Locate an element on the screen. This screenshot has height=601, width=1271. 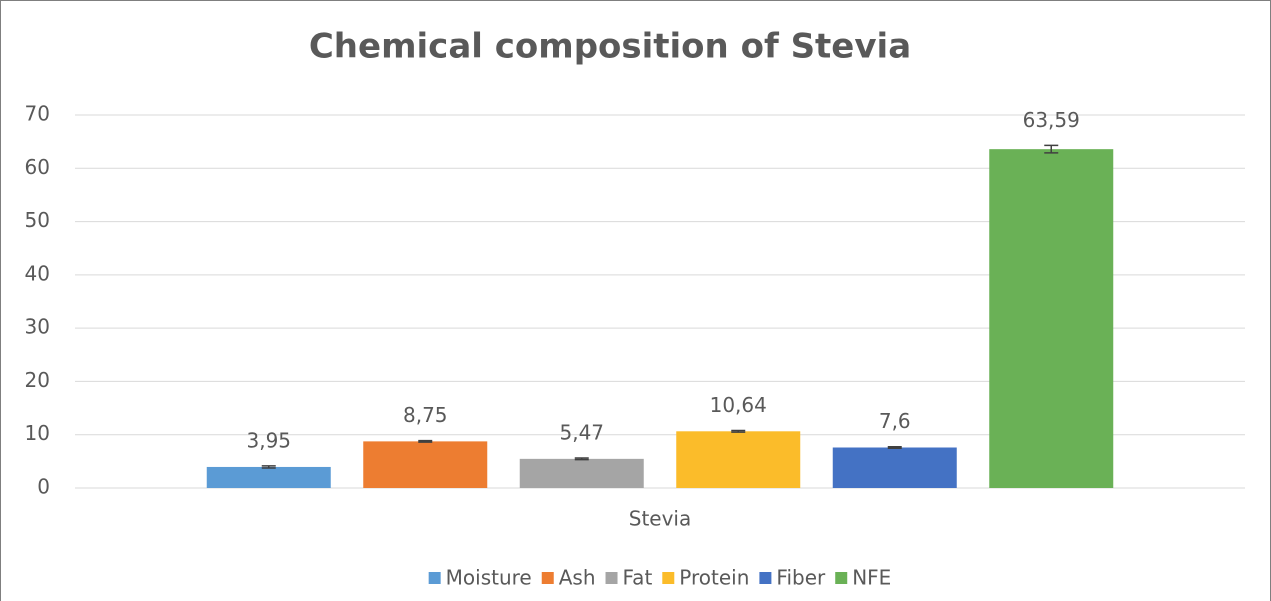
legend-label: Moisture is located at coordinates (489, 578).